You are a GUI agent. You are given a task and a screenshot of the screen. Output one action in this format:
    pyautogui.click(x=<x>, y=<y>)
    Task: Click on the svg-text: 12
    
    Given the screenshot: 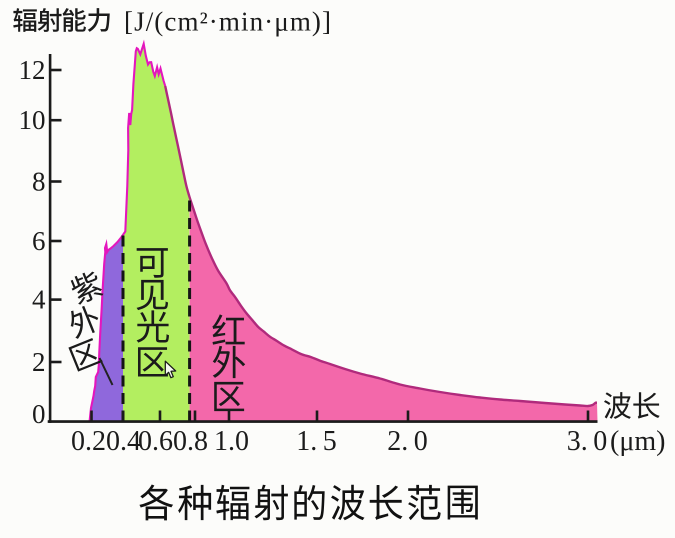 What is the action you would take?
    pyautogui.click(x=32, y=70)
    